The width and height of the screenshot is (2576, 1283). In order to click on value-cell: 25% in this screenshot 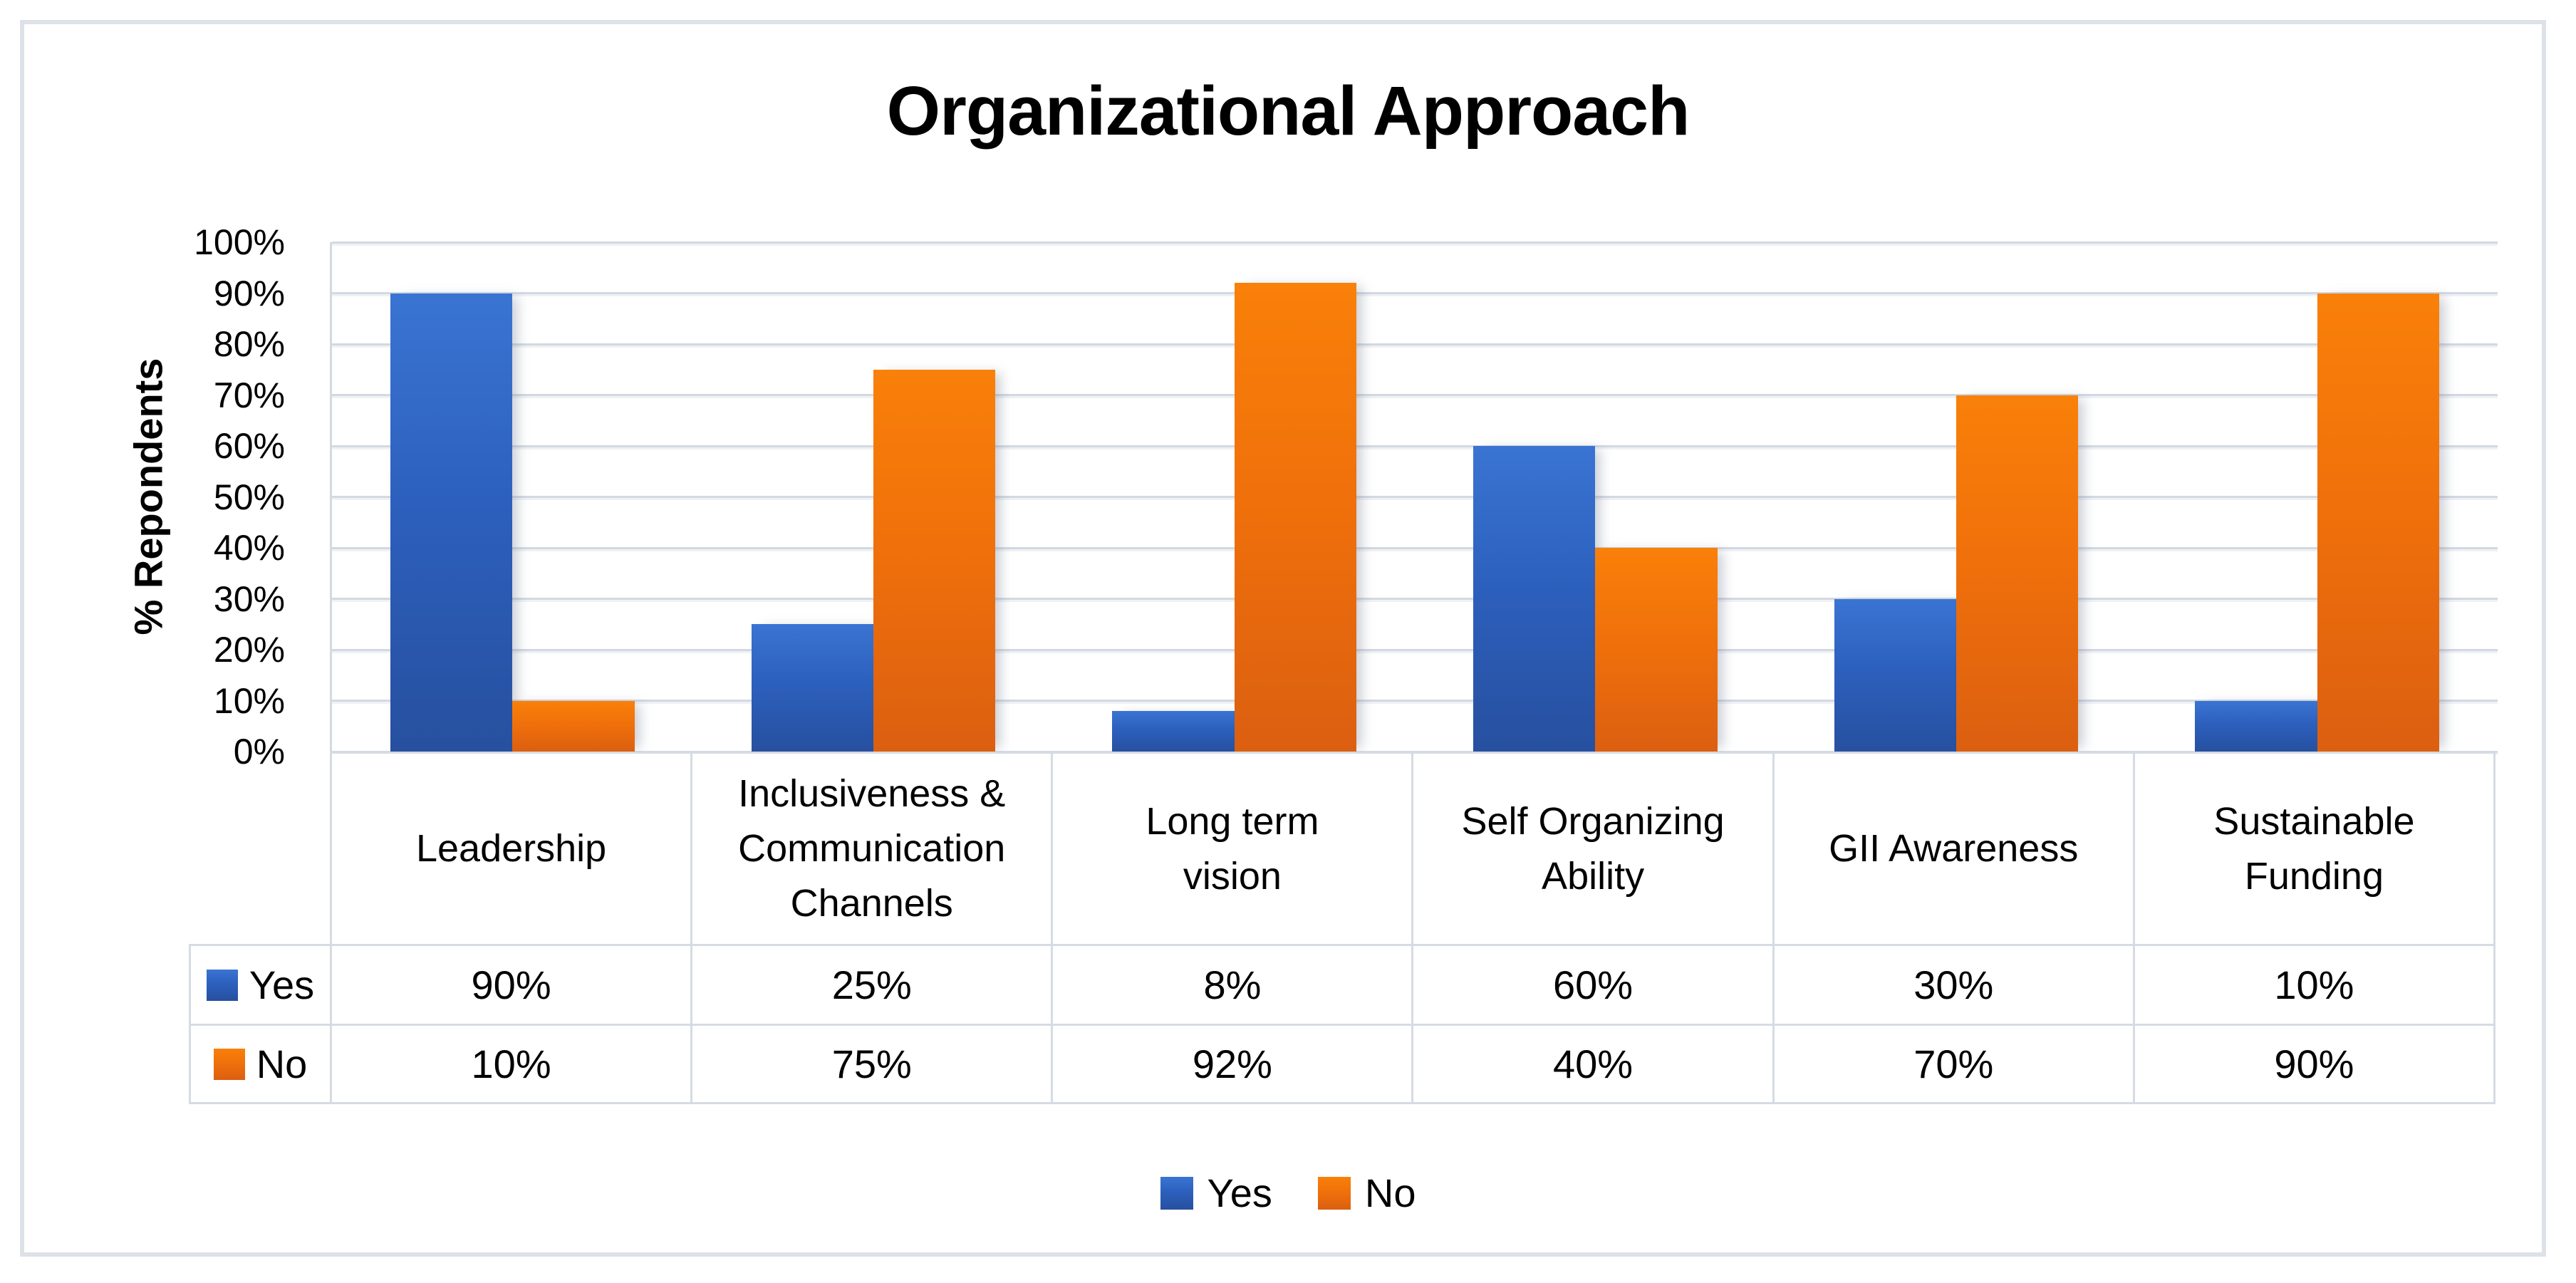, I will do `click(873, 986)`.